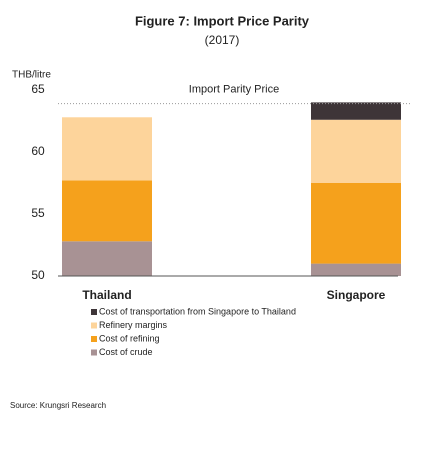  What do you see at coordinates (38, 151) in the screenshot?
I see `y-tick-label: 60` at bounding box center [38, 151].